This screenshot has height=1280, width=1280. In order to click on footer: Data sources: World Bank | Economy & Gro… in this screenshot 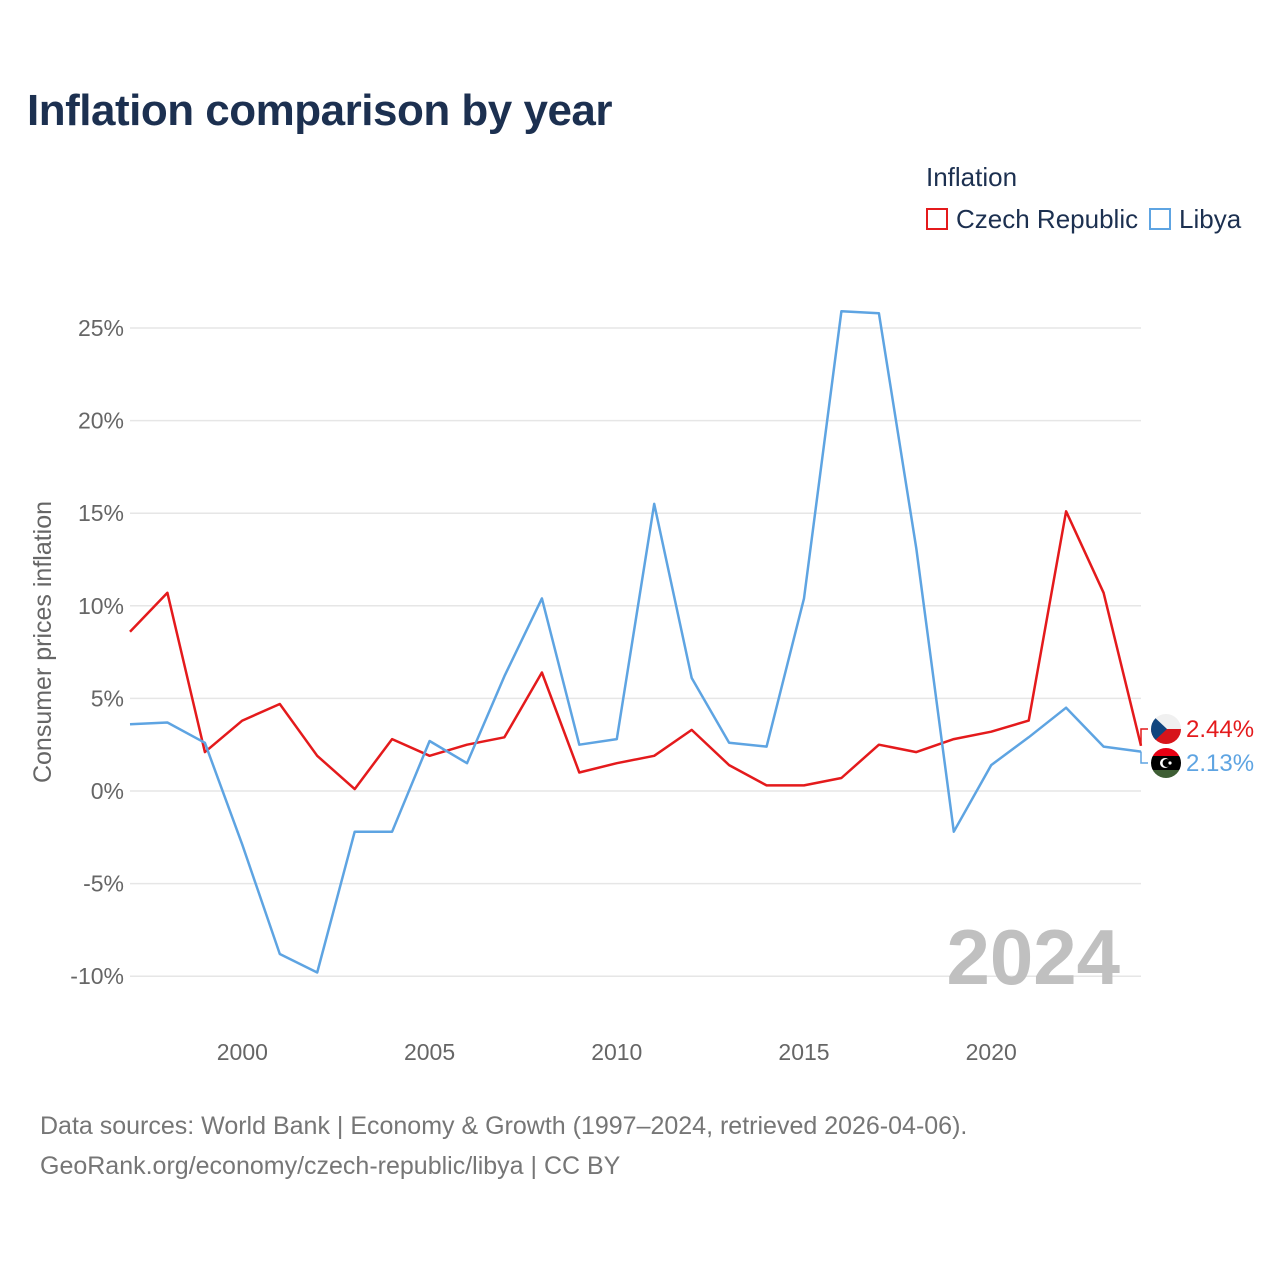, I will do `click(503, 1146)`.